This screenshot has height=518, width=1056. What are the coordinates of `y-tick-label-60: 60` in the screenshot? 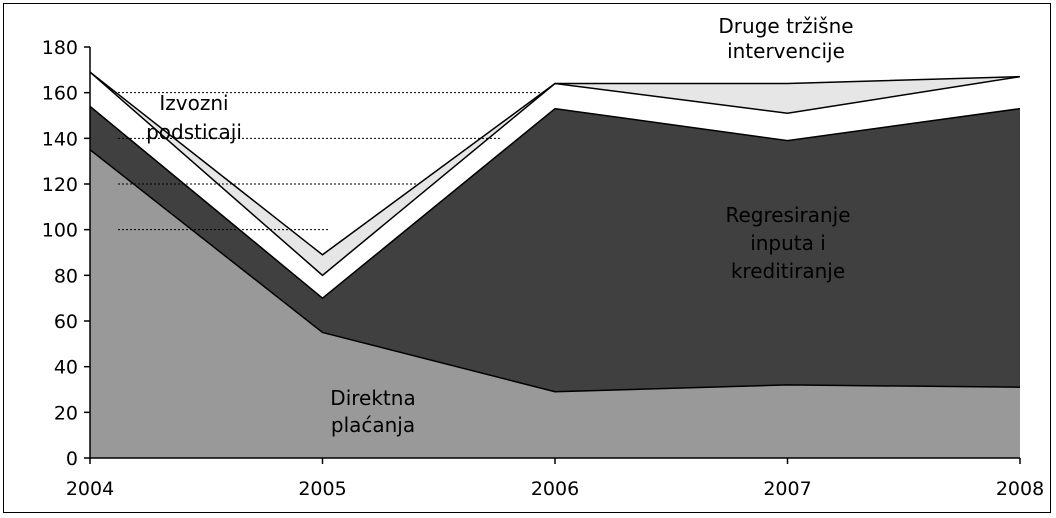 It's located at (66, 322).